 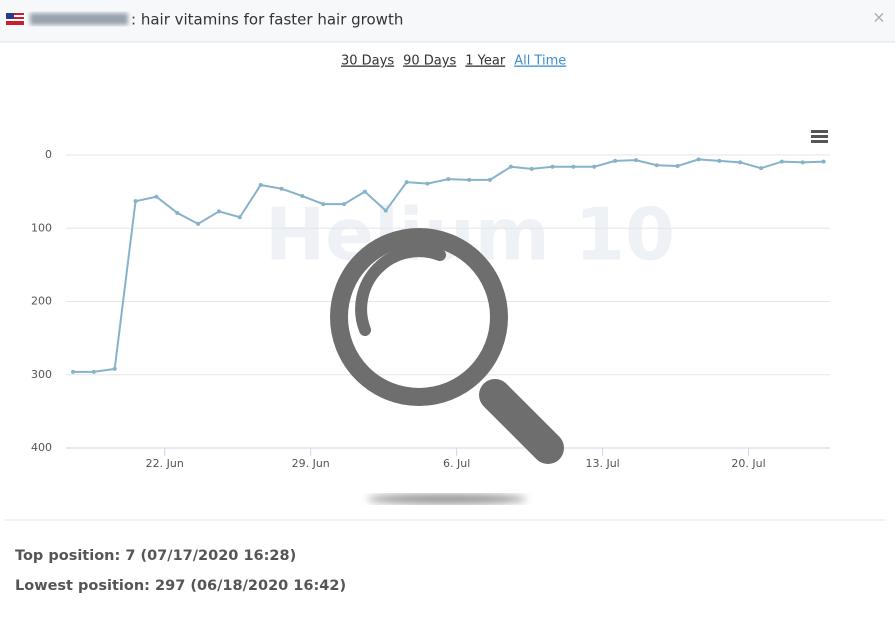 I want to click on range-button: 1 Year, so click(x=485, y=61).